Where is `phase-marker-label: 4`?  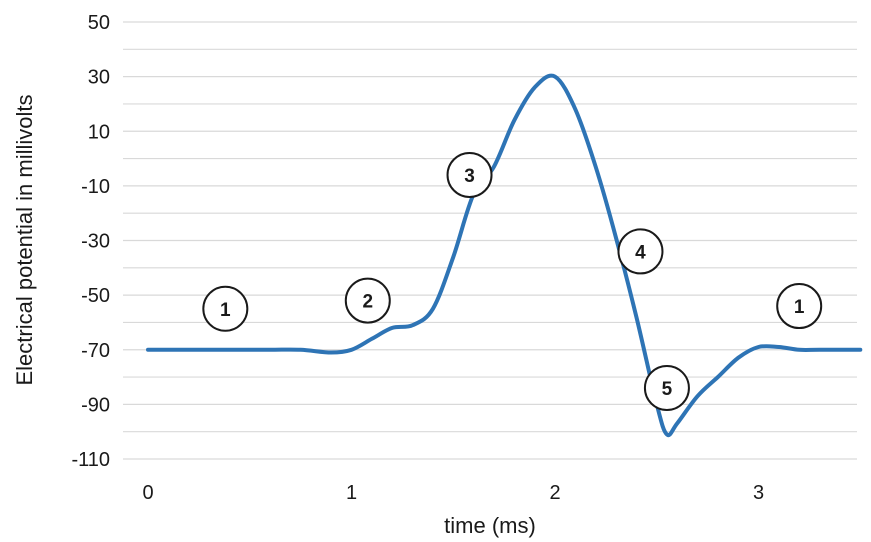 phase-marker-label: 4 is located at coordinates (640, 252).